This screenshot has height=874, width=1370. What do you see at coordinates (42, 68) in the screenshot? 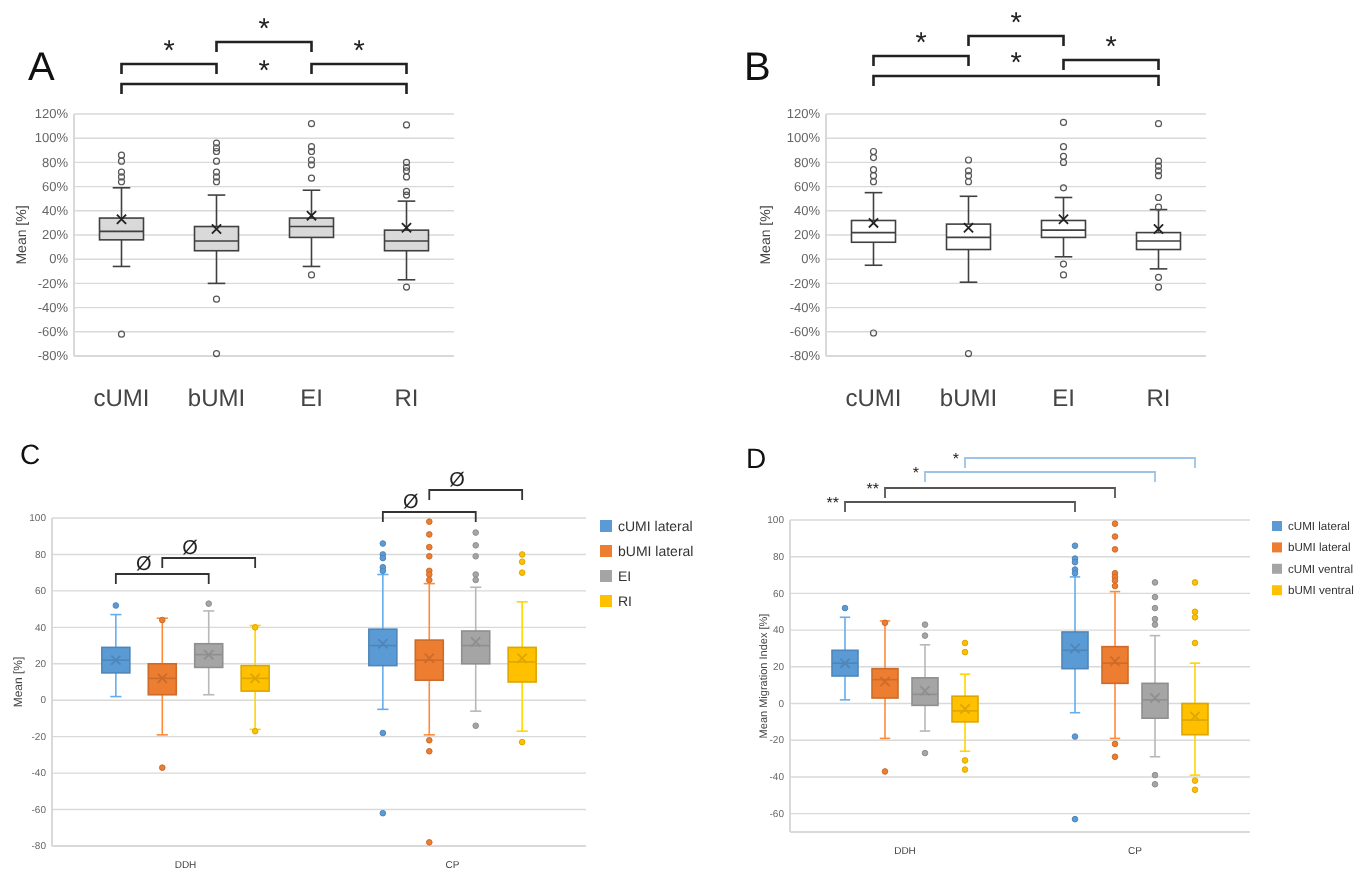
I see `chart-title: A` at bounding box center [42, 68].